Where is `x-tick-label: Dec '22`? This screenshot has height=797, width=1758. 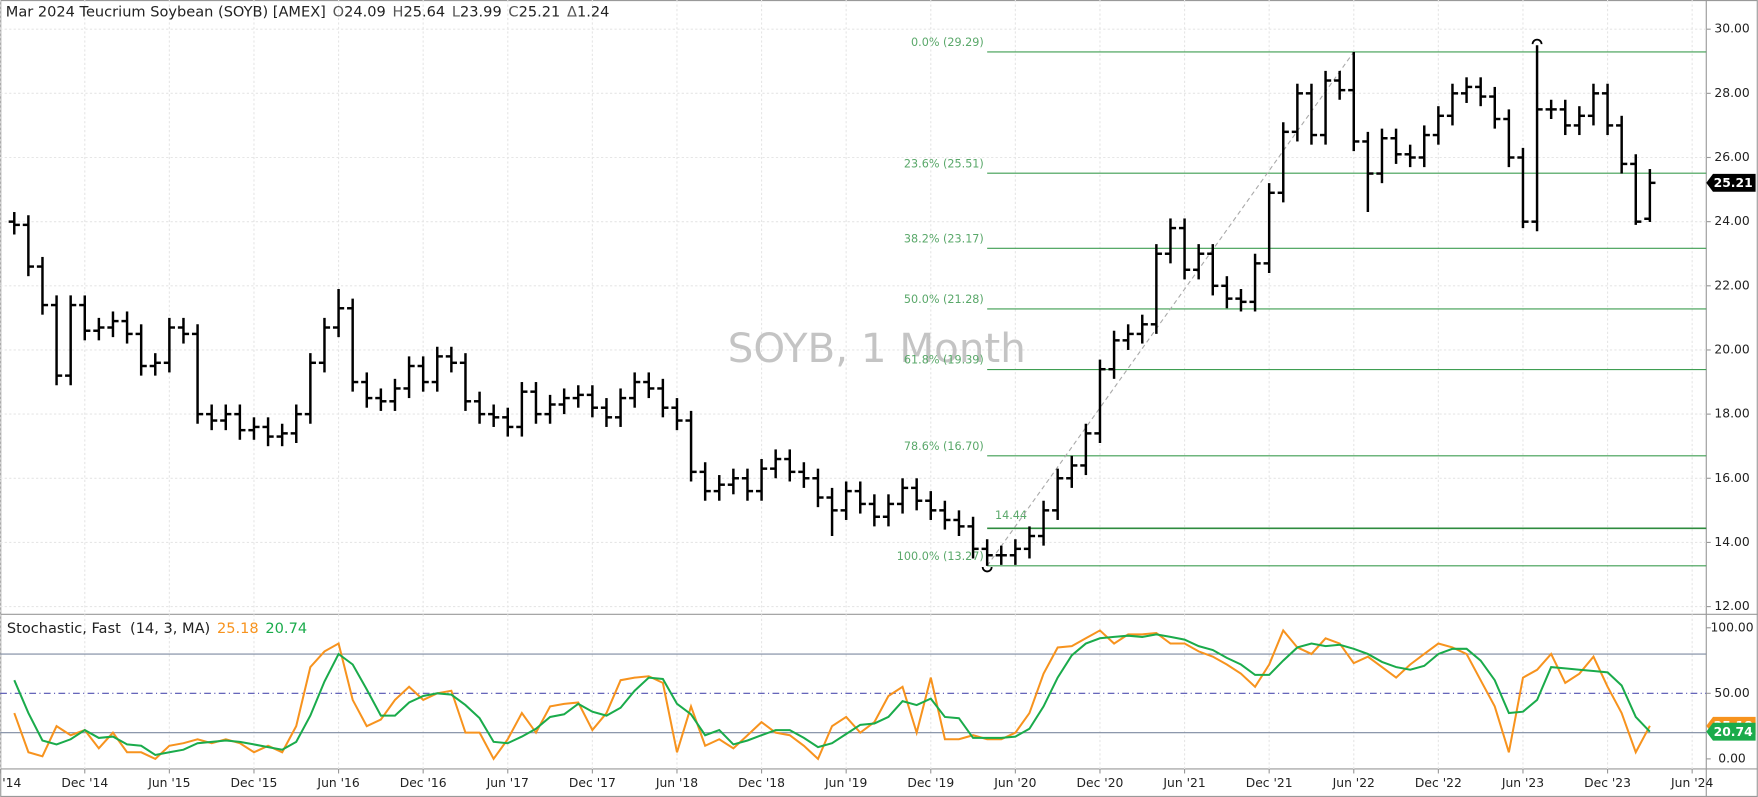
x-tick-label: Dec '22 is located at coordinates (1438, 783).